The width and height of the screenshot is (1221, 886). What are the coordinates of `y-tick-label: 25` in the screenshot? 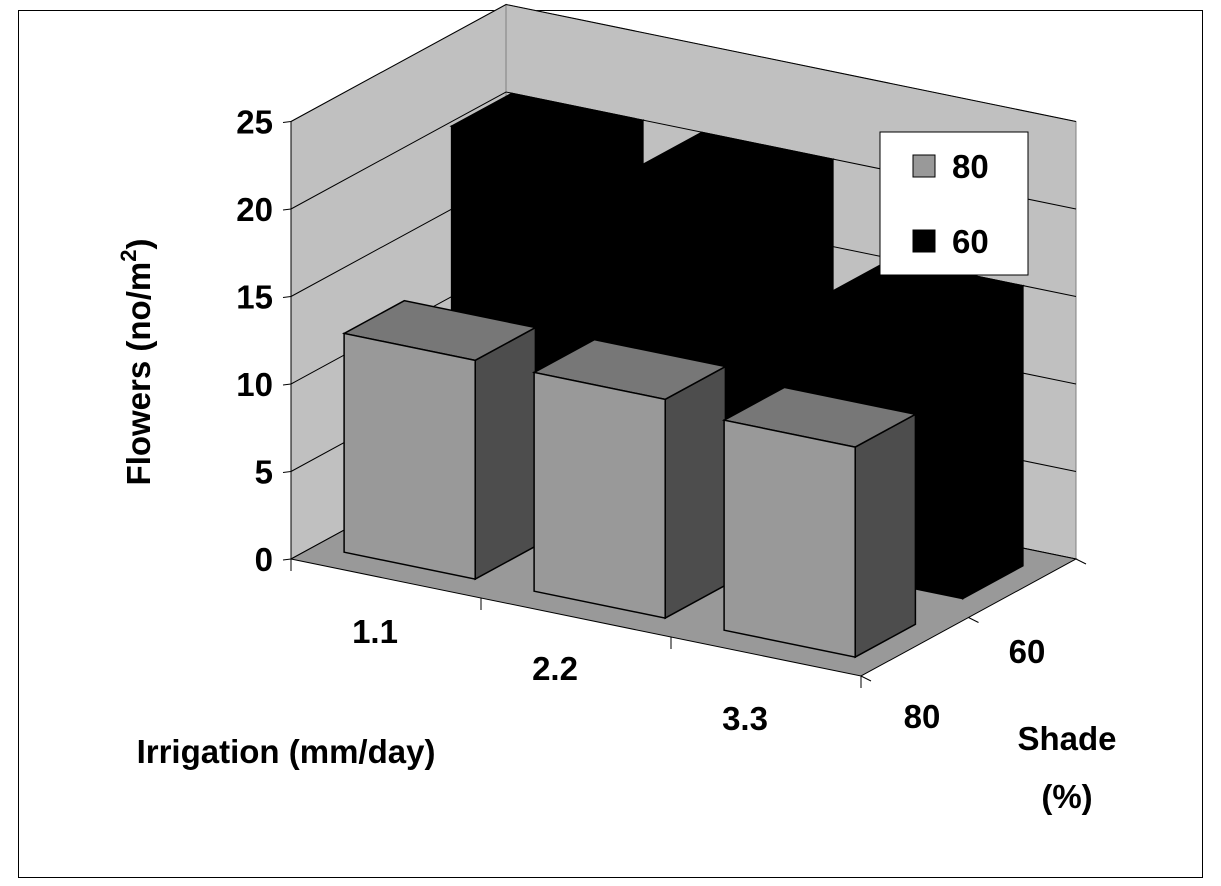 It's located at (254, 122).